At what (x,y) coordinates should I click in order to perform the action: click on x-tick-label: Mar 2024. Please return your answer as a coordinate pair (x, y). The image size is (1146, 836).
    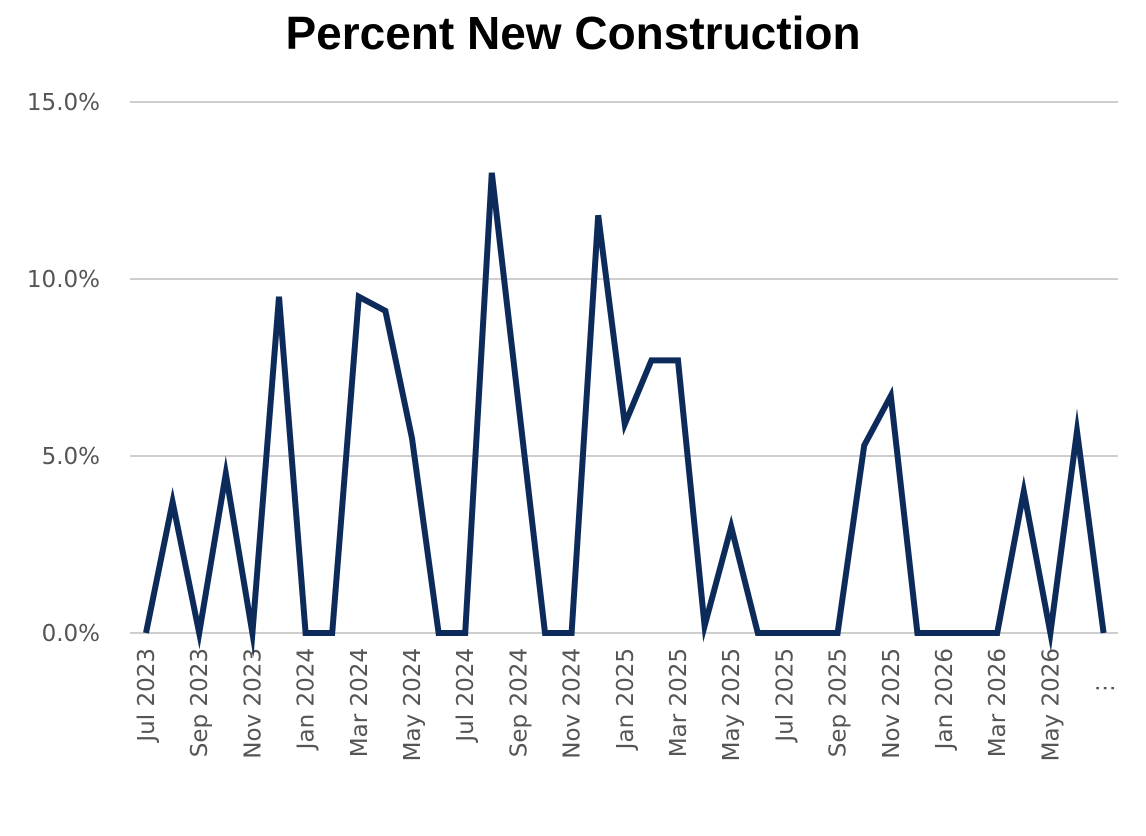
    Looking at the image, I should click on (360, 702).